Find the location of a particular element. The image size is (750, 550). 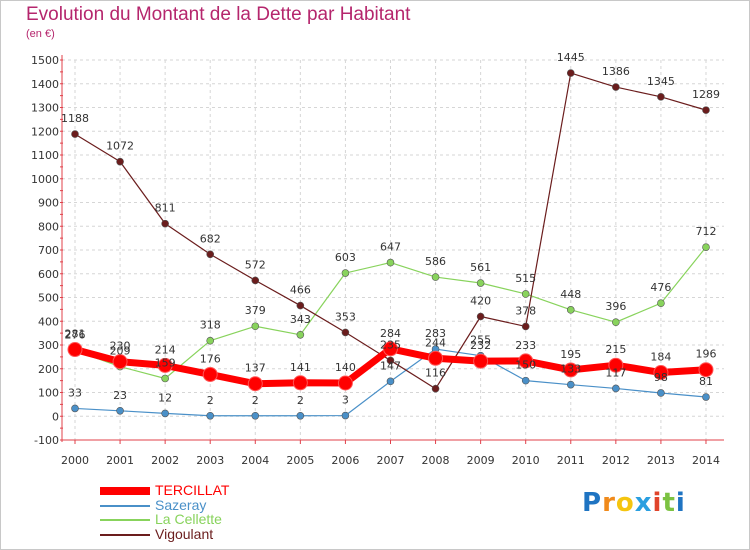

data-label: 98 is located at coordinates (661, 377).